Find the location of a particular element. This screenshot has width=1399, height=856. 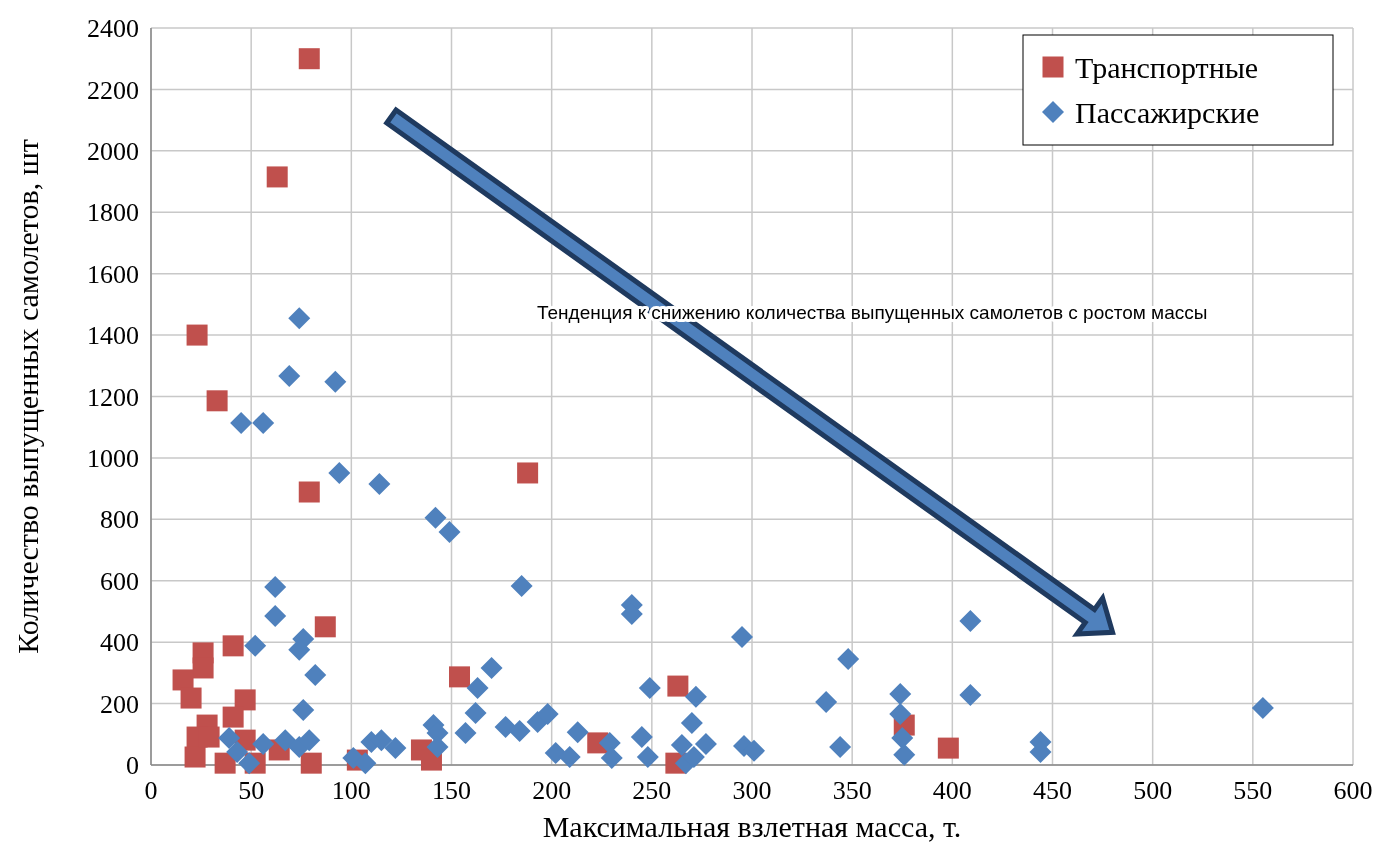

y-tick-label: 1000 is located at coordinates (113, 459).